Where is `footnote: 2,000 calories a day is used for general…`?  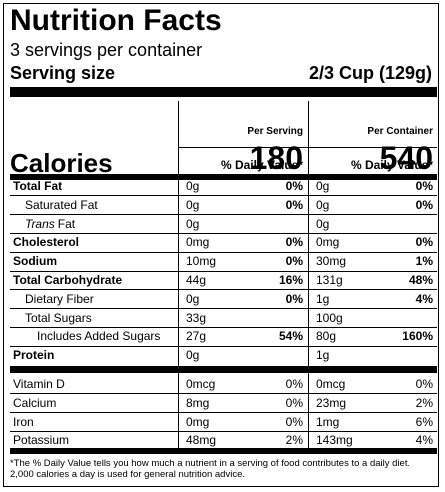 footnote: 2,000 calories a day is used for general… is located at coordinates (127, 475).